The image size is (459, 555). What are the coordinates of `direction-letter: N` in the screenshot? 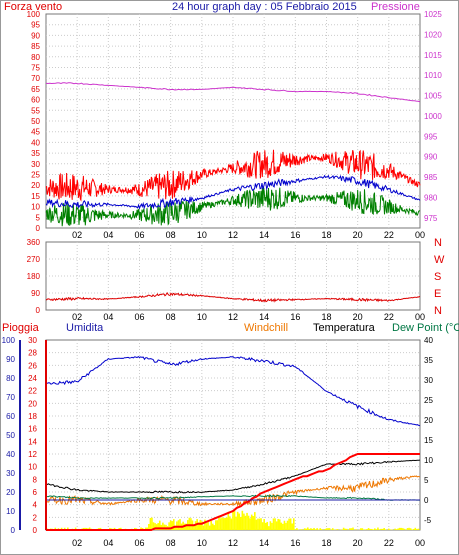 It's located at (438, 311).